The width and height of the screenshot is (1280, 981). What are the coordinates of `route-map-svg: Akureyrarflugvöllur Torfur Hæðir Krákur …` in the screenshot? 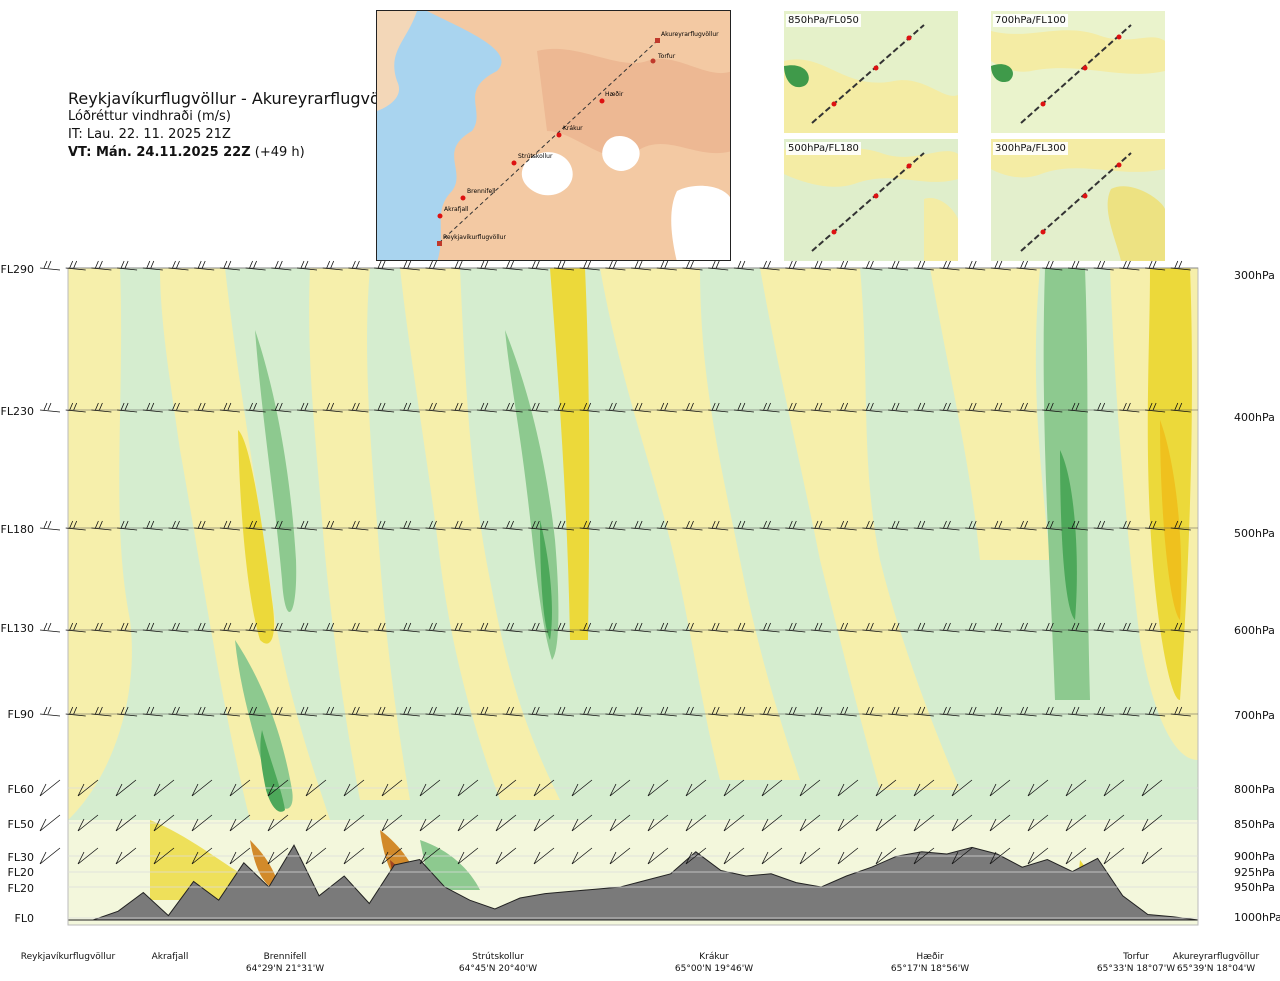 It's located at (553, 135).